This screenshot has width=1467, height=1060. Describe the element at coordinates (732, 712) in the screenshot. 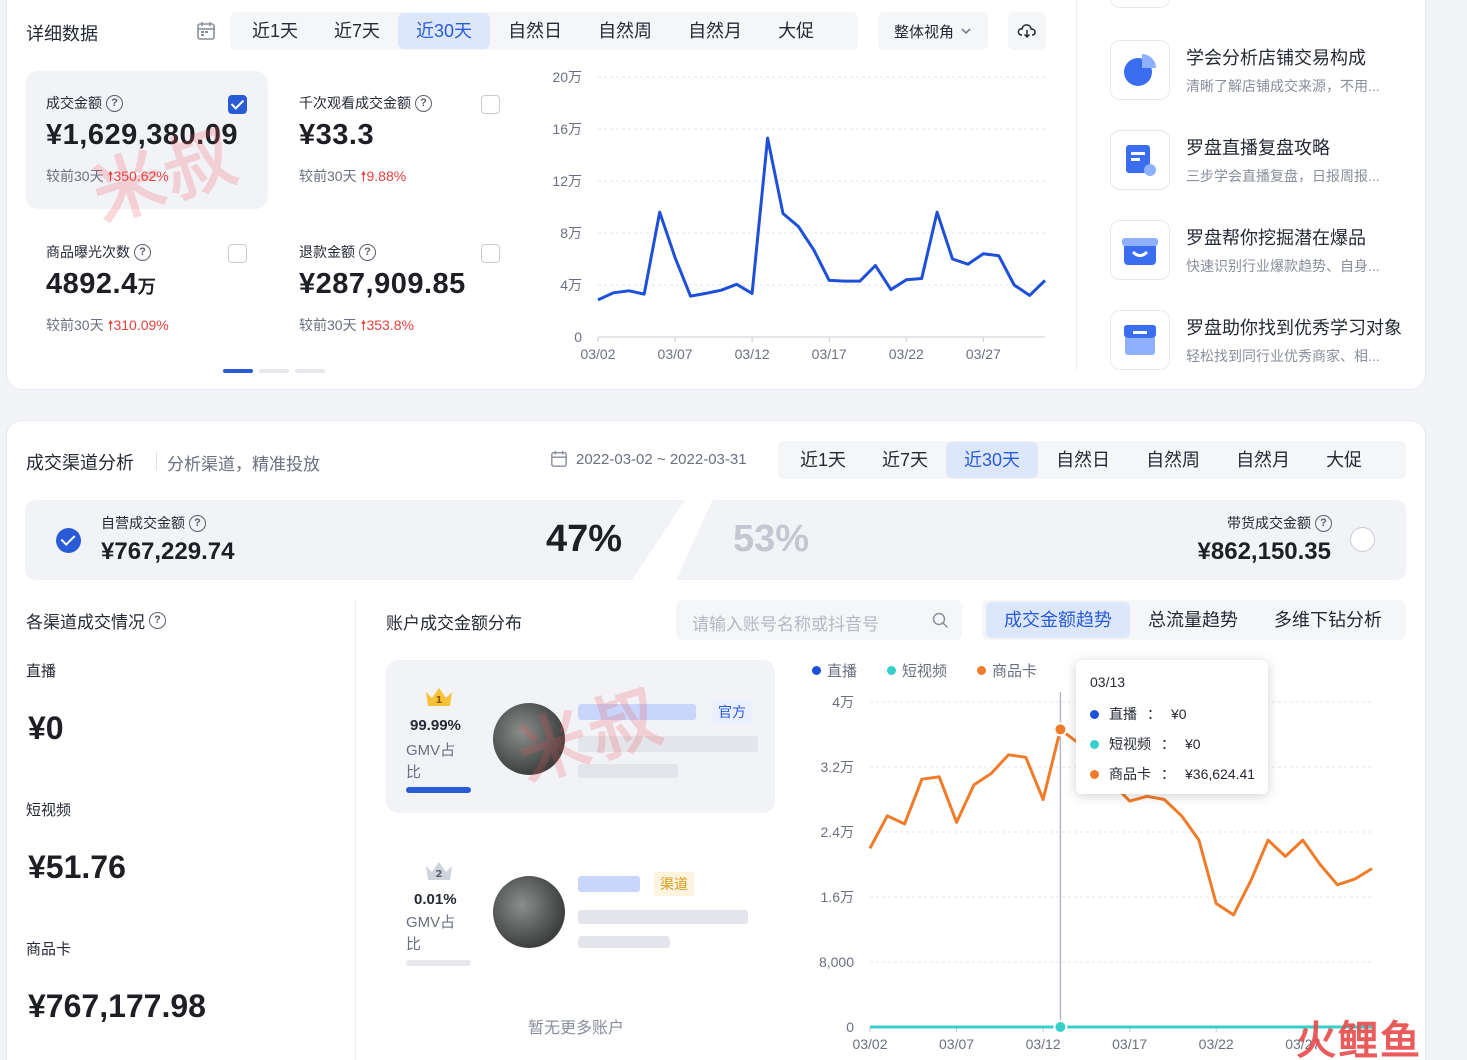

I see `account-badge: 官方` at that location.